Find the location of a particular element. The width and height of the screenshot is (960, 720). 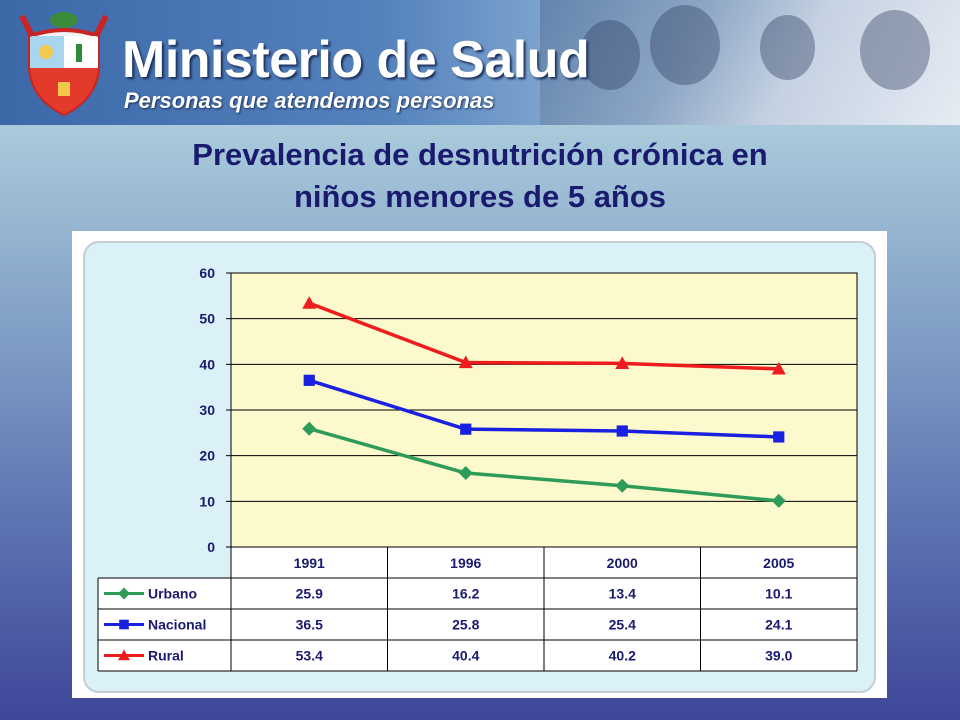

y-tick-label: 10 is located at coordinates (207, 501).